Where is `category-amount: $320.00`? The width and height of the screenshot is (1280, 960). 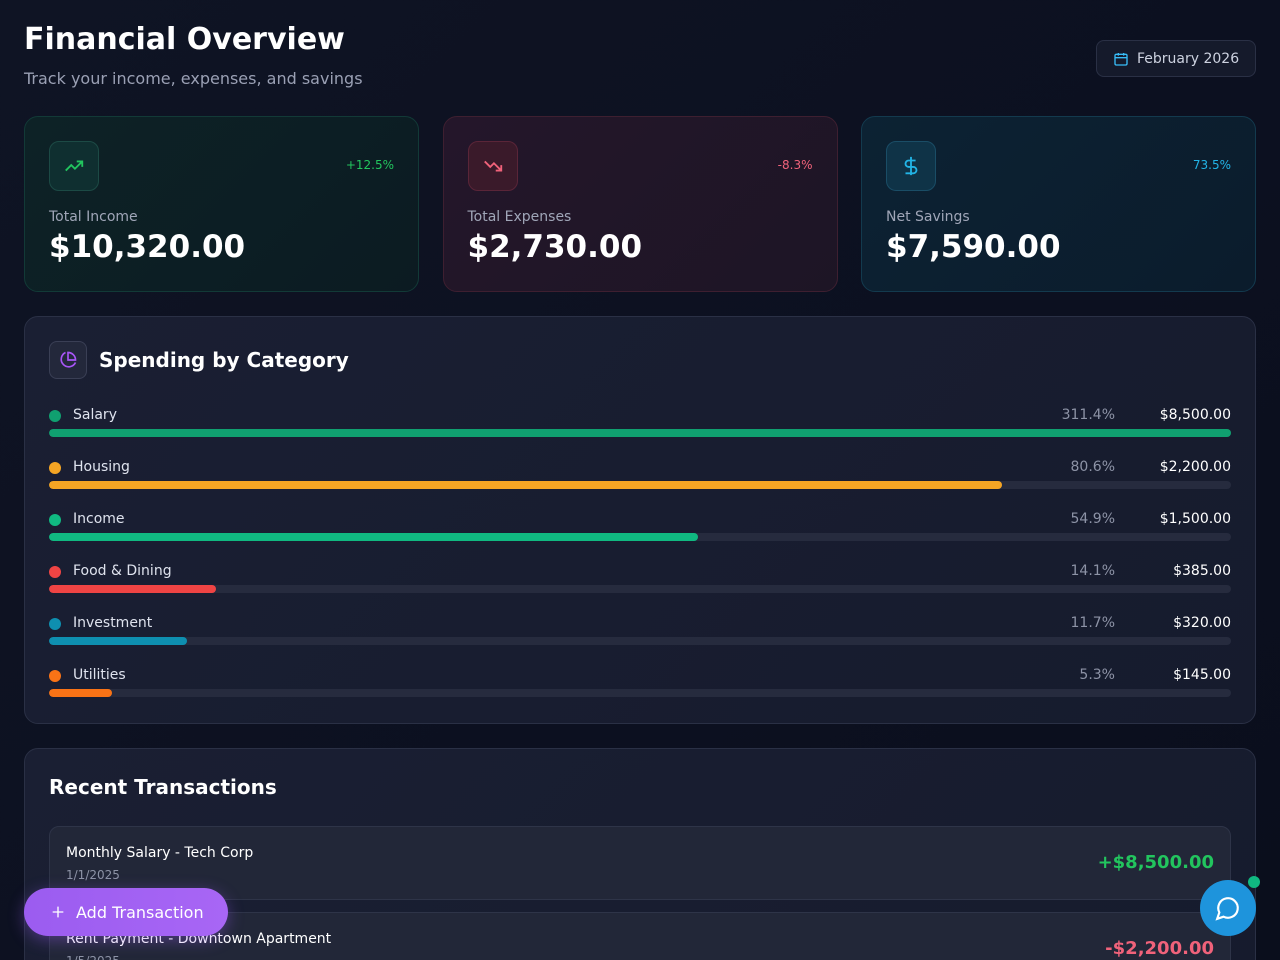
category-amount: $320.00 is located at coordinates (1202, 623).